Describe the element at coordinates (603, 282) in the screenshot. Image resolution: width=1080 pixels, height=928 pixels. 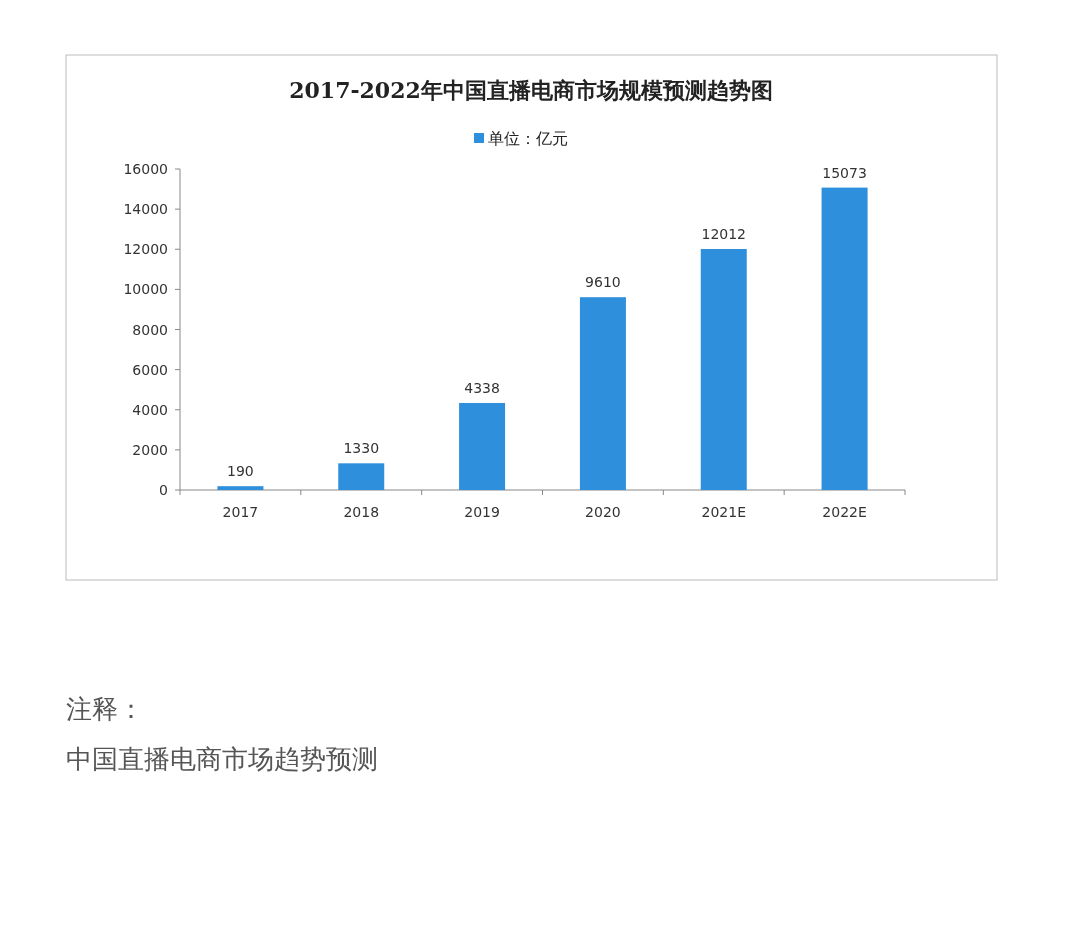
I see `data-label: 9610` at that location.